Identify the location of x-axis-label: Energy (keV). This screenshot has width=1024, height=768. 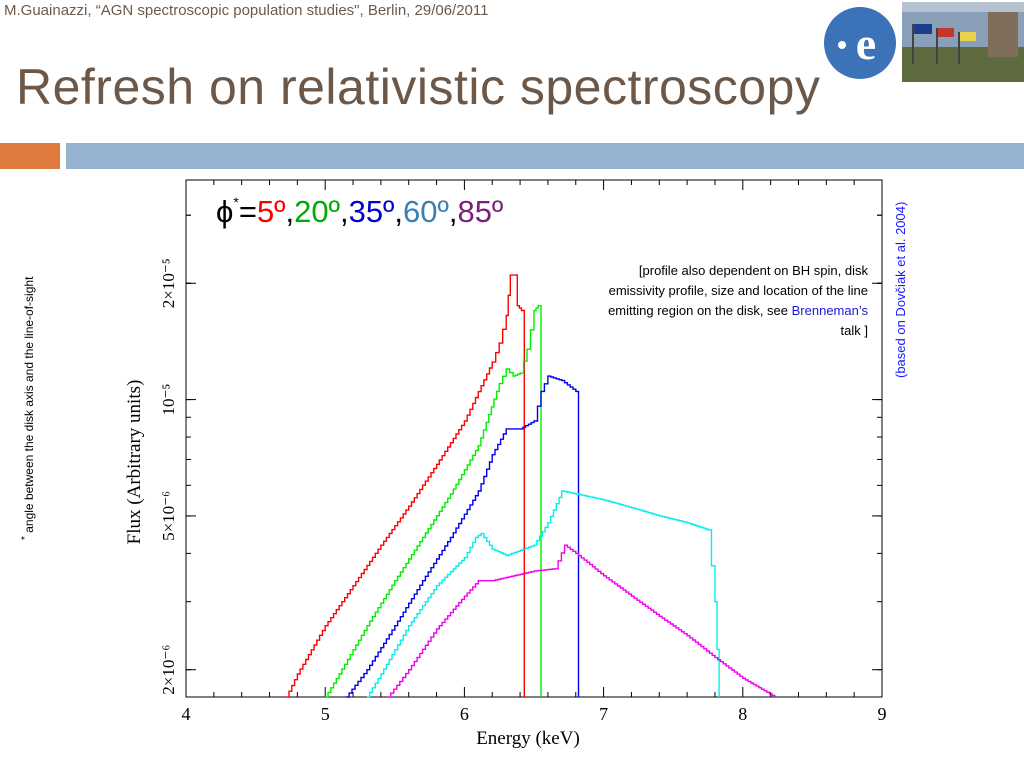
(528, 738).